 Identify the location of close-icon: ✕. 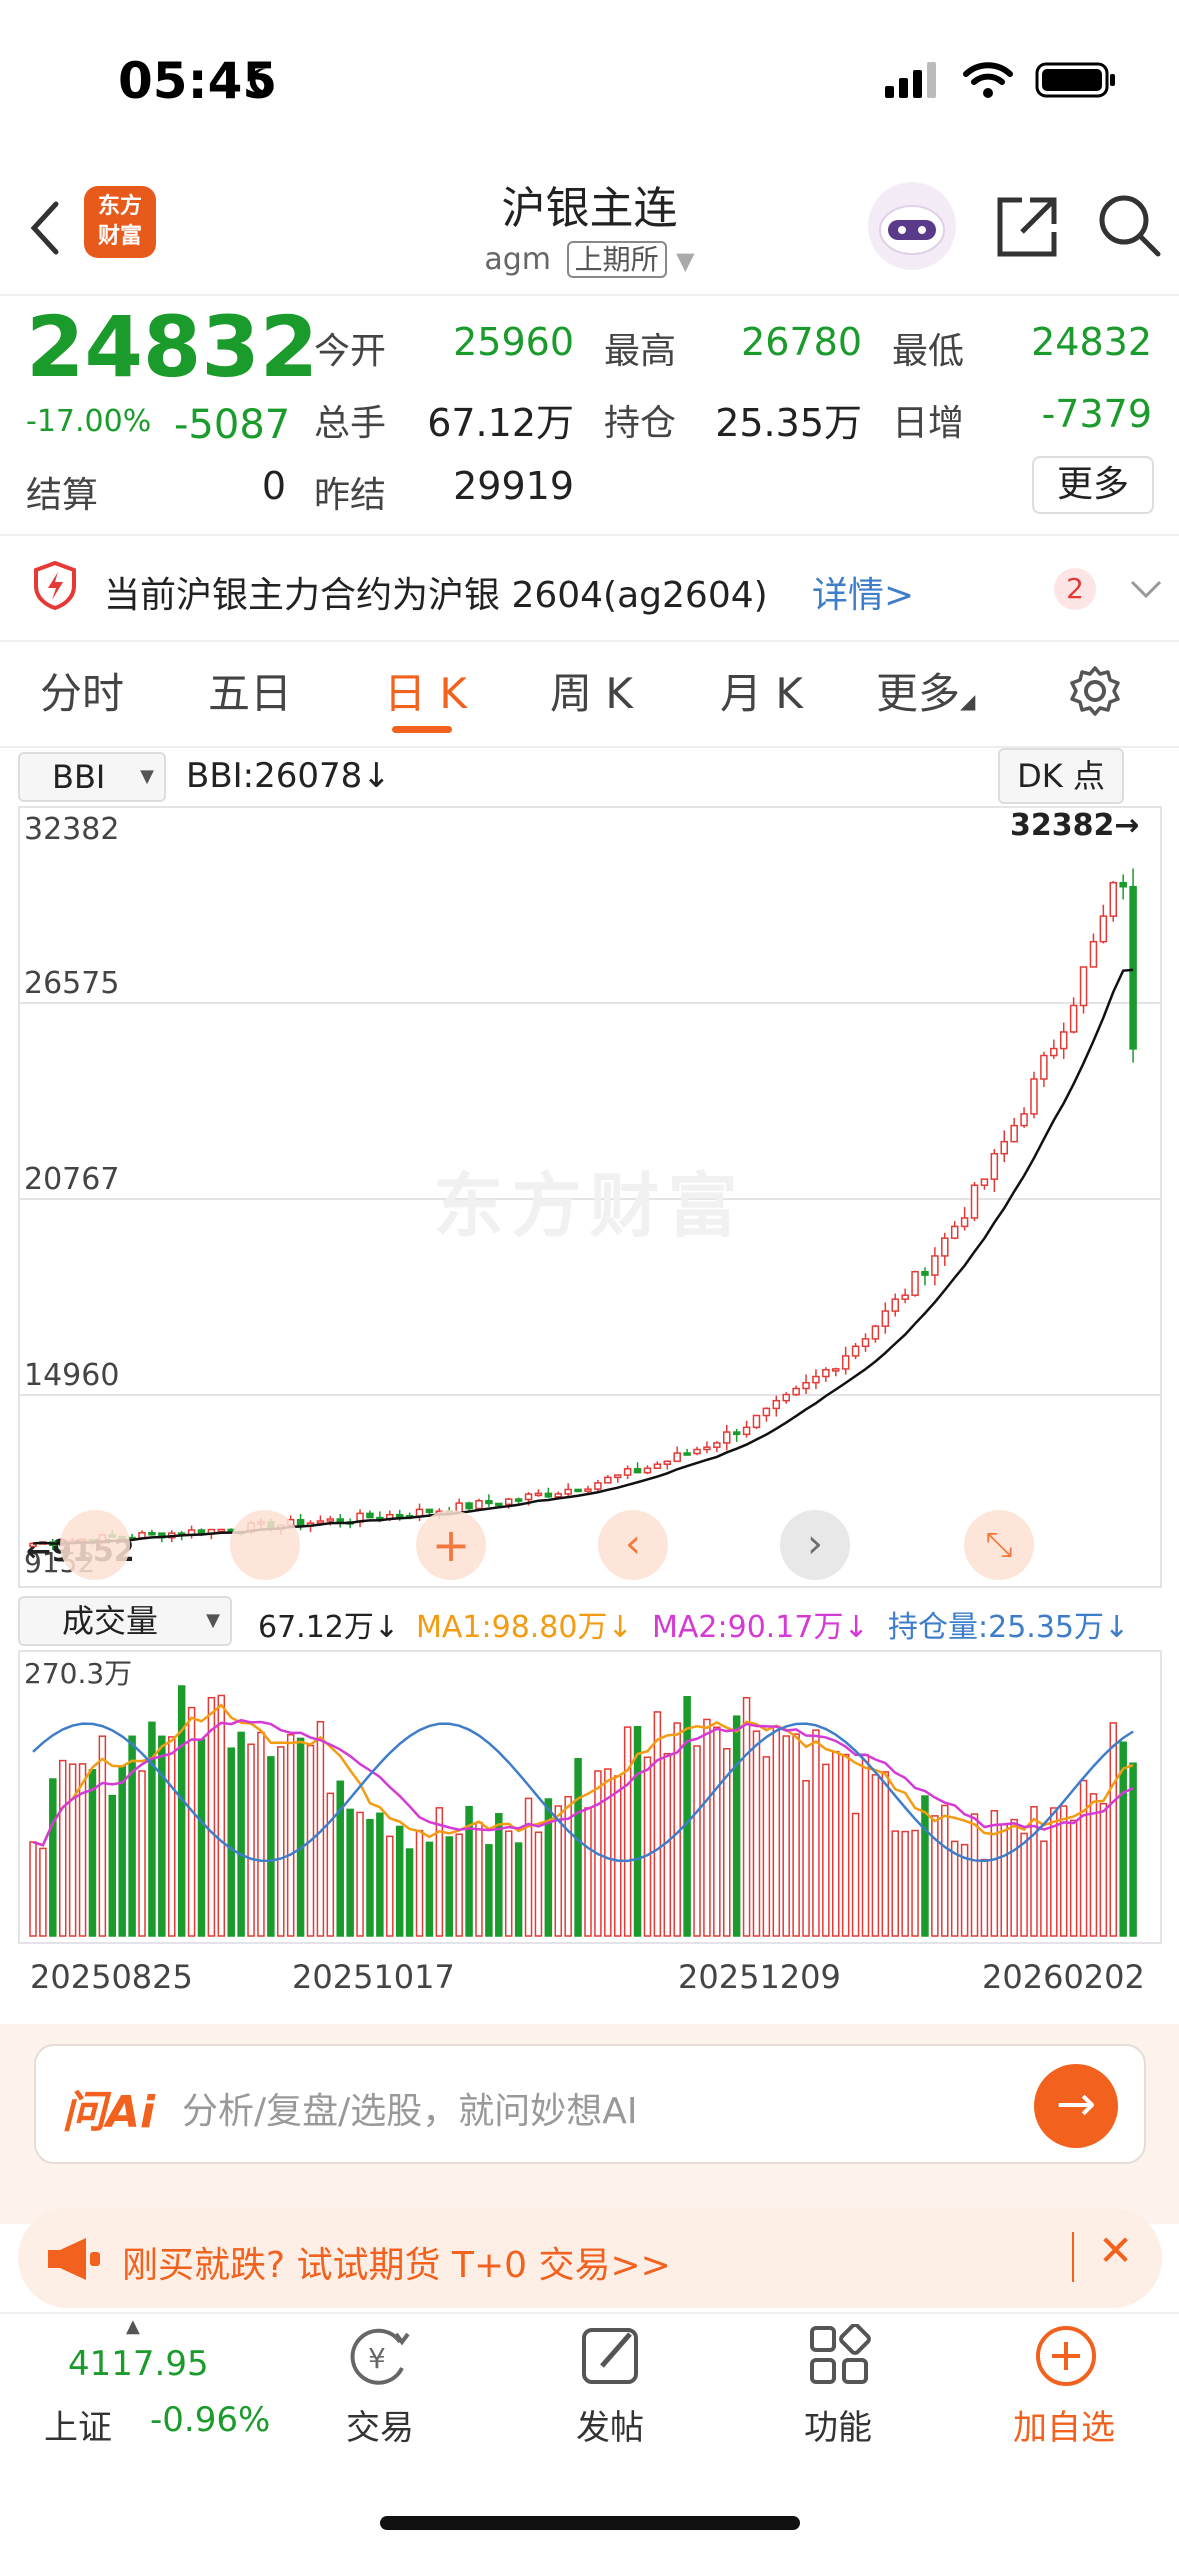
(1116, 2250).